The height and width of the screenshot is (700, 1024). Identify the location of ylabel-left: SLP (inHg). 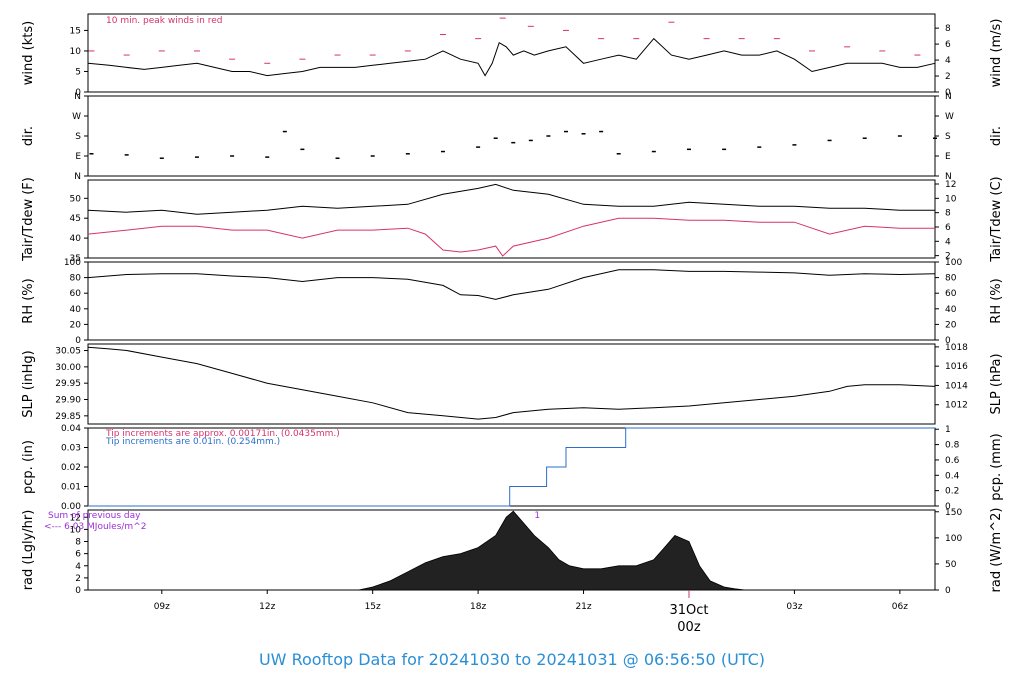
(28, 384).